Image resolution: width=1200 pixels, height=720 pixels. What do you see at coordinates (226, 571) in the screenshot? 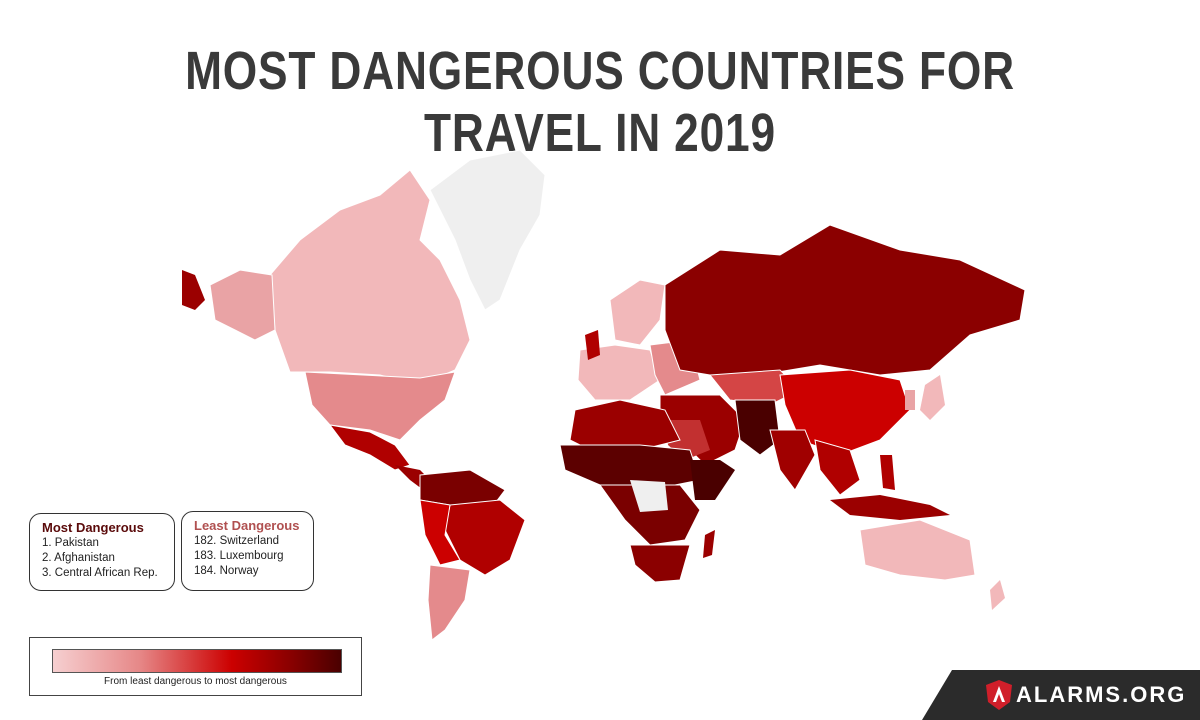
I see `least-dangerous-item: 184. Norway` at bounding box center [226, 571].